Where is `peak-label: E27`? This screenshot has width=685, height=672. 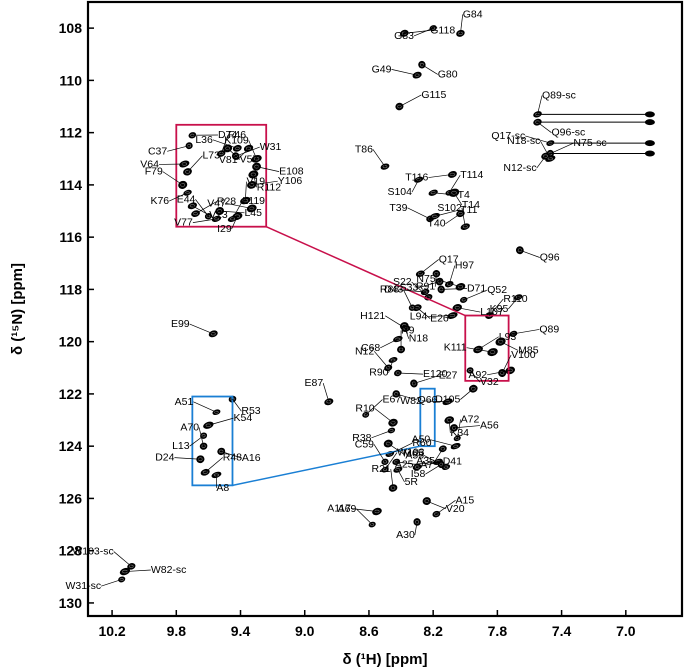 peak-label: E27 is located at coordinates (448, 376).